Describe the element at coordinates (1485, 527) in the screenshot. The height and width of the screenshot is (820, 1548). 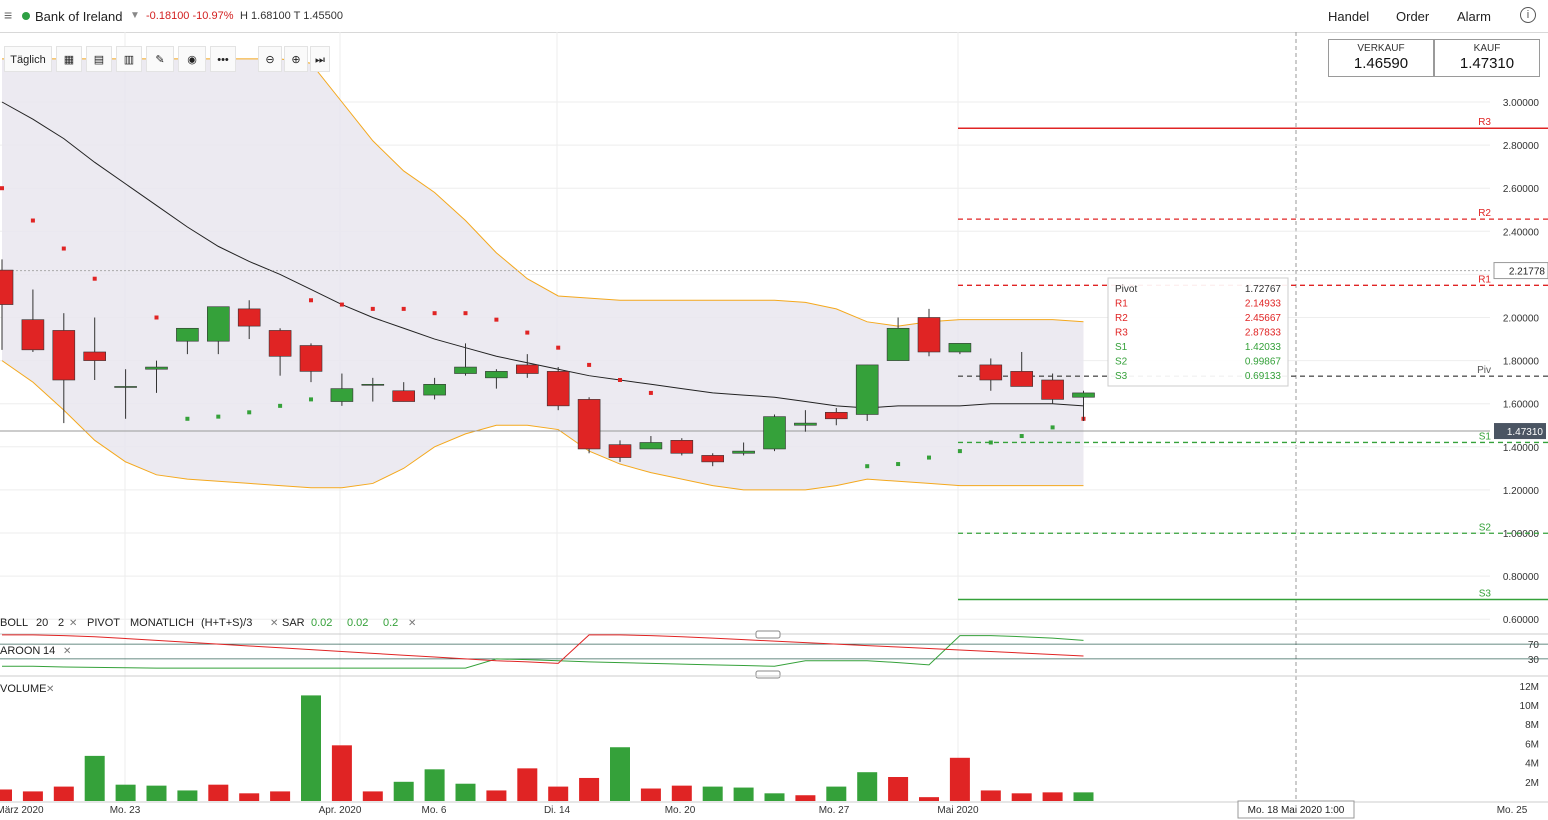
I see `pivot-level-label: S2` at that location.